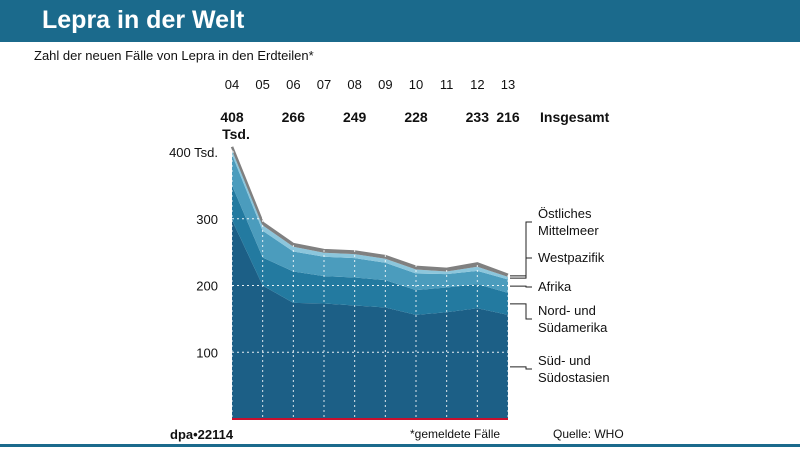  Describe the element at coordinates (574, 377) in the screenshot. I see `legend-label: Südostasien` at that location.